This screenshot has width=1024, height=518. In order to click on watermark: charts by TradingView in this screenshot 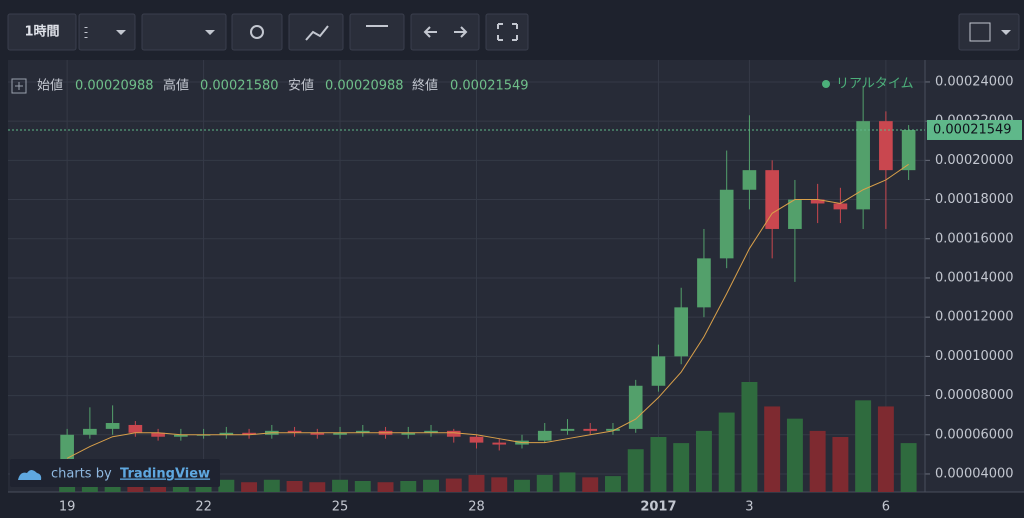, I will do `click(115, 473)`.